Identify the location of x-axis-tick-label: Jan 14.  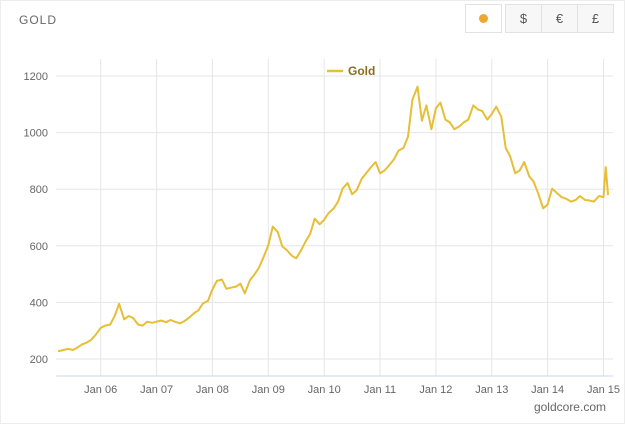
(547, 390).